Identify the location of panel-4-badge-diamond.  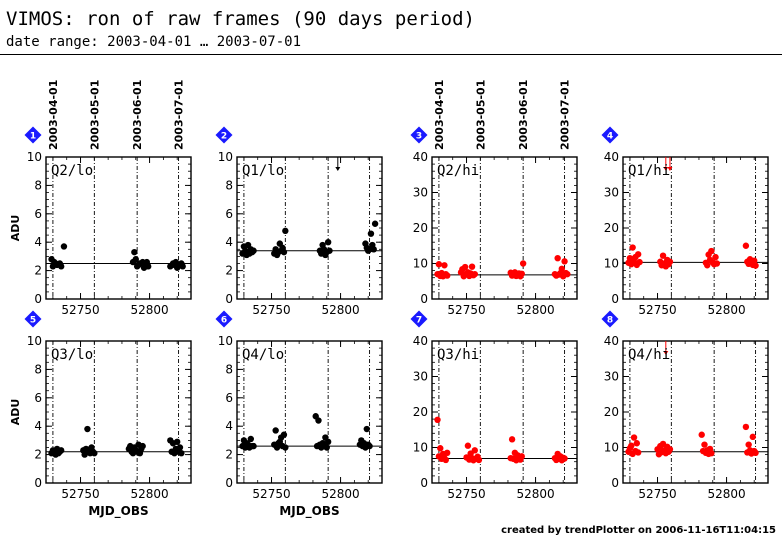
(610, 135).